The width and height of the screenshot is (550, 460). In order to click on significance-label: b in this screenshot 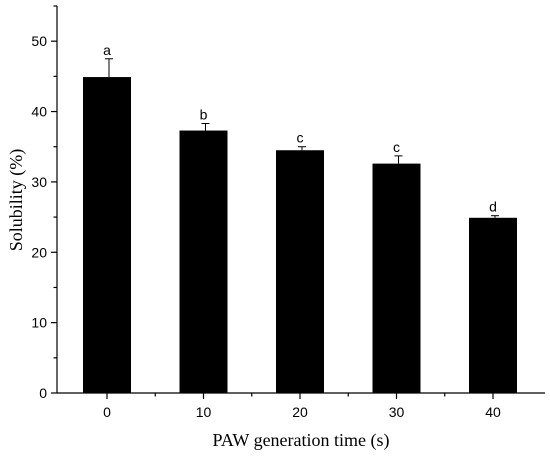, I will do `click(204, 115)`.